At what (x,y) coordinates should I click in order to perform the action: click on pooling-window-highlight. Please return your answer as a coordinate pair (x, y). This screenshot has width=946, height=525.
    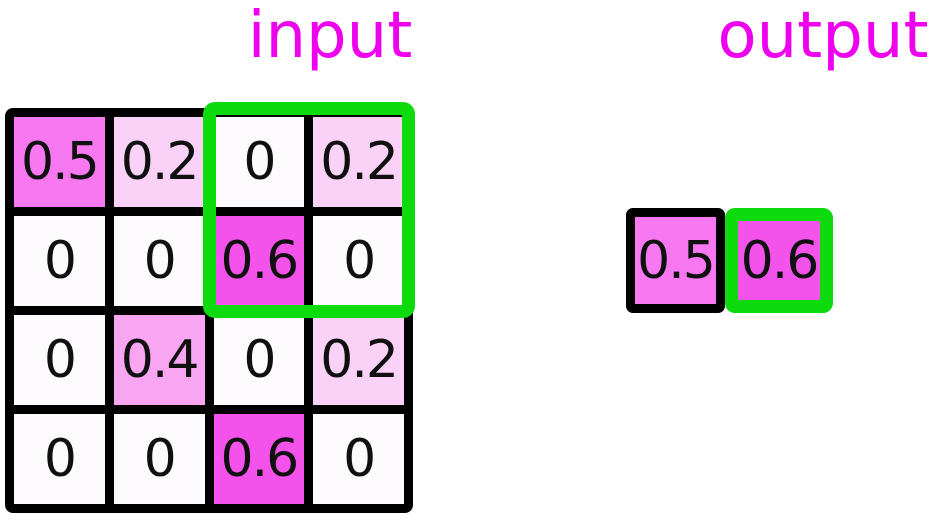
    Looking at the image, I should click on (309, 210).